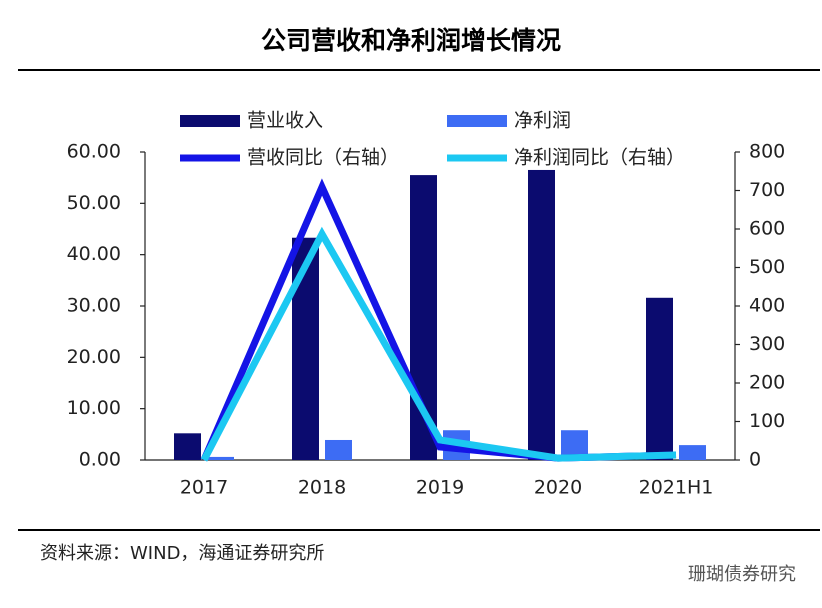 The width and height of the screenshot is (822, 608). What do you see at coordinates (204, 488) in the screenshot?
I see `x-tick-label: 2017` at bounding box center [204, 488].